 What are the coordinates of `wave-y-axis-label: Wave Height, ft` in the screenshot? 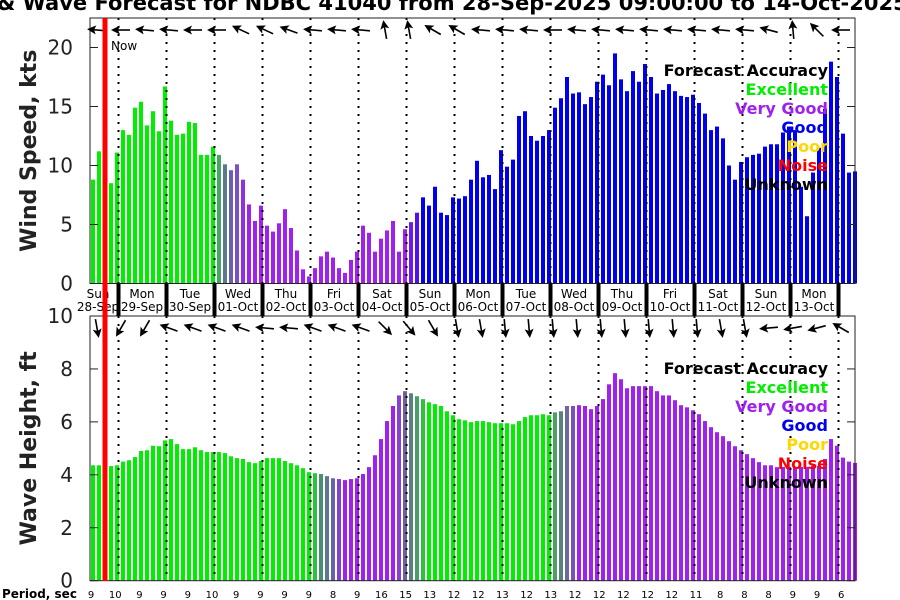 It's located at (29, 448).